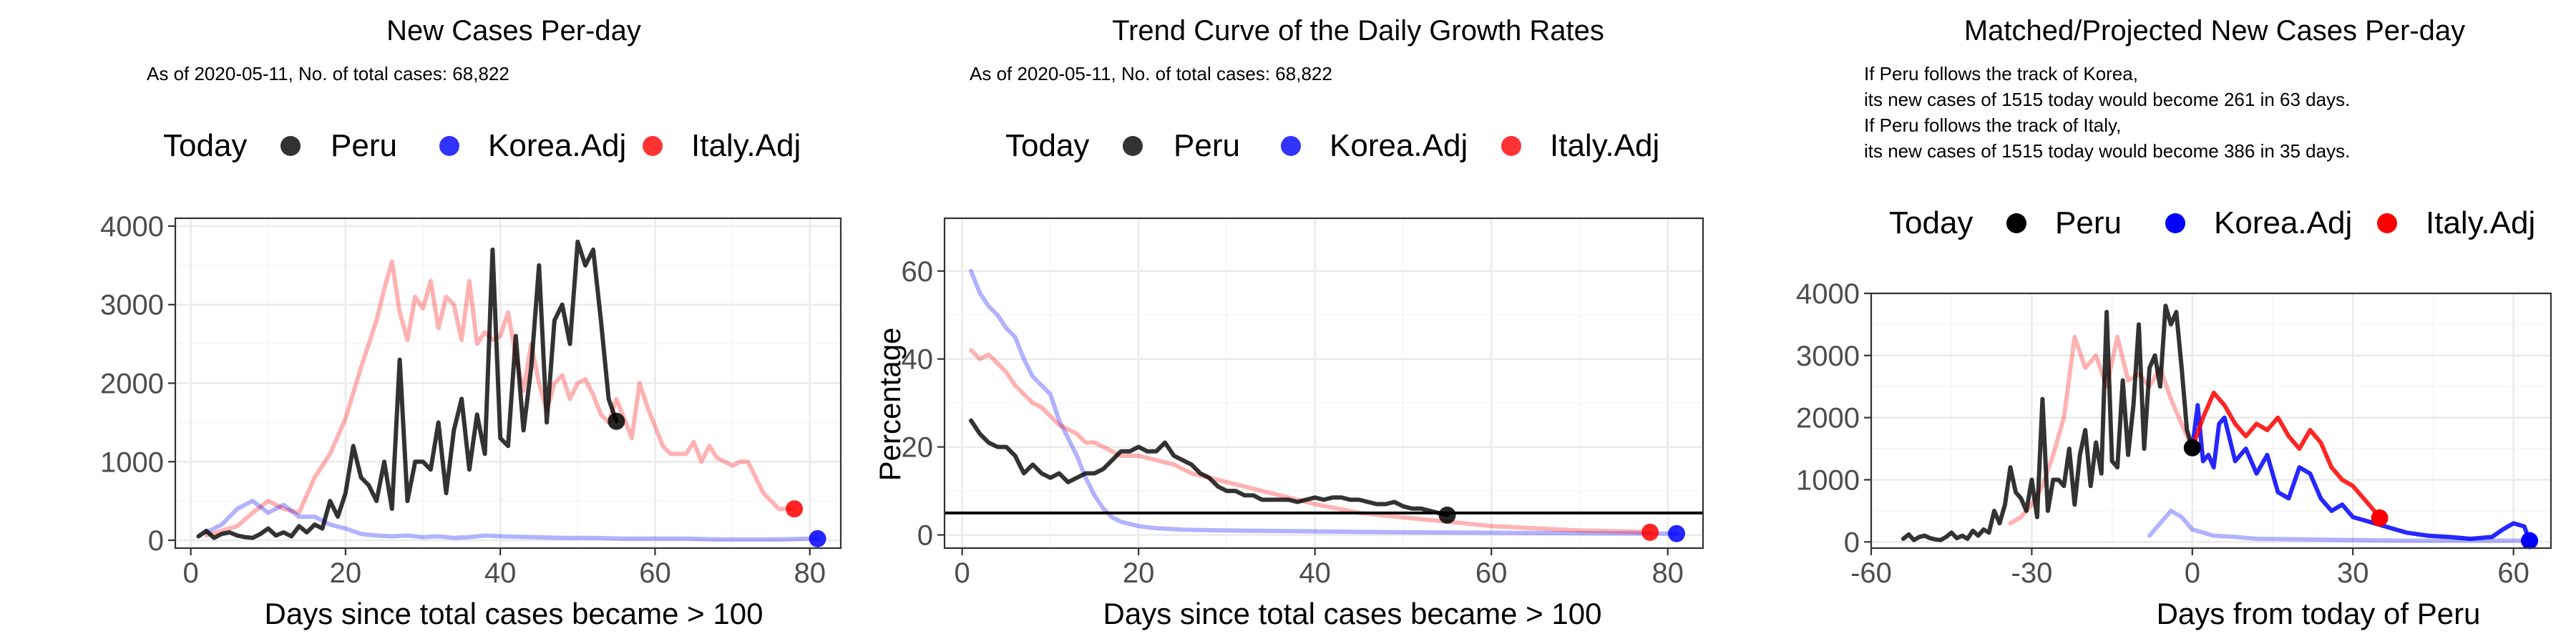 Image resolution: width=2576 pixels, height=644 pixels. What do you see at coordinates (1871, 573) in the screenshot?
I see `x-tick-label: -60` at bounding box center [1871, 573].